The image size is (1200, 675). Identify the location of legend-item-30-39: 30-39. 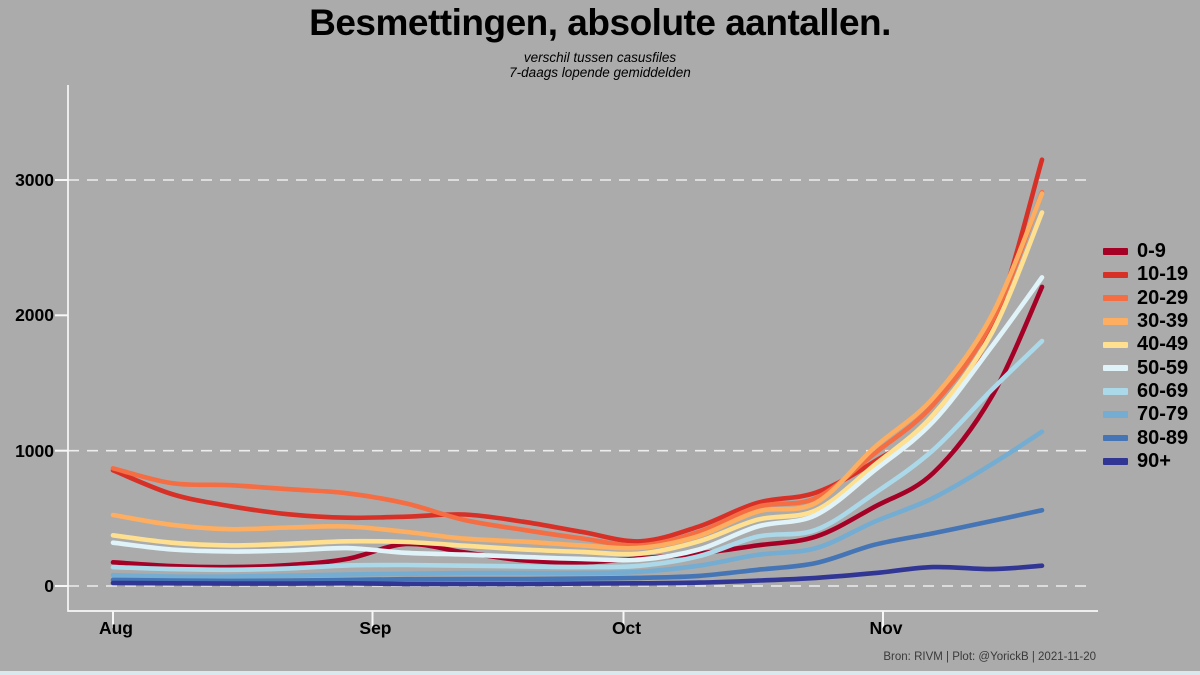
(1145, 321).